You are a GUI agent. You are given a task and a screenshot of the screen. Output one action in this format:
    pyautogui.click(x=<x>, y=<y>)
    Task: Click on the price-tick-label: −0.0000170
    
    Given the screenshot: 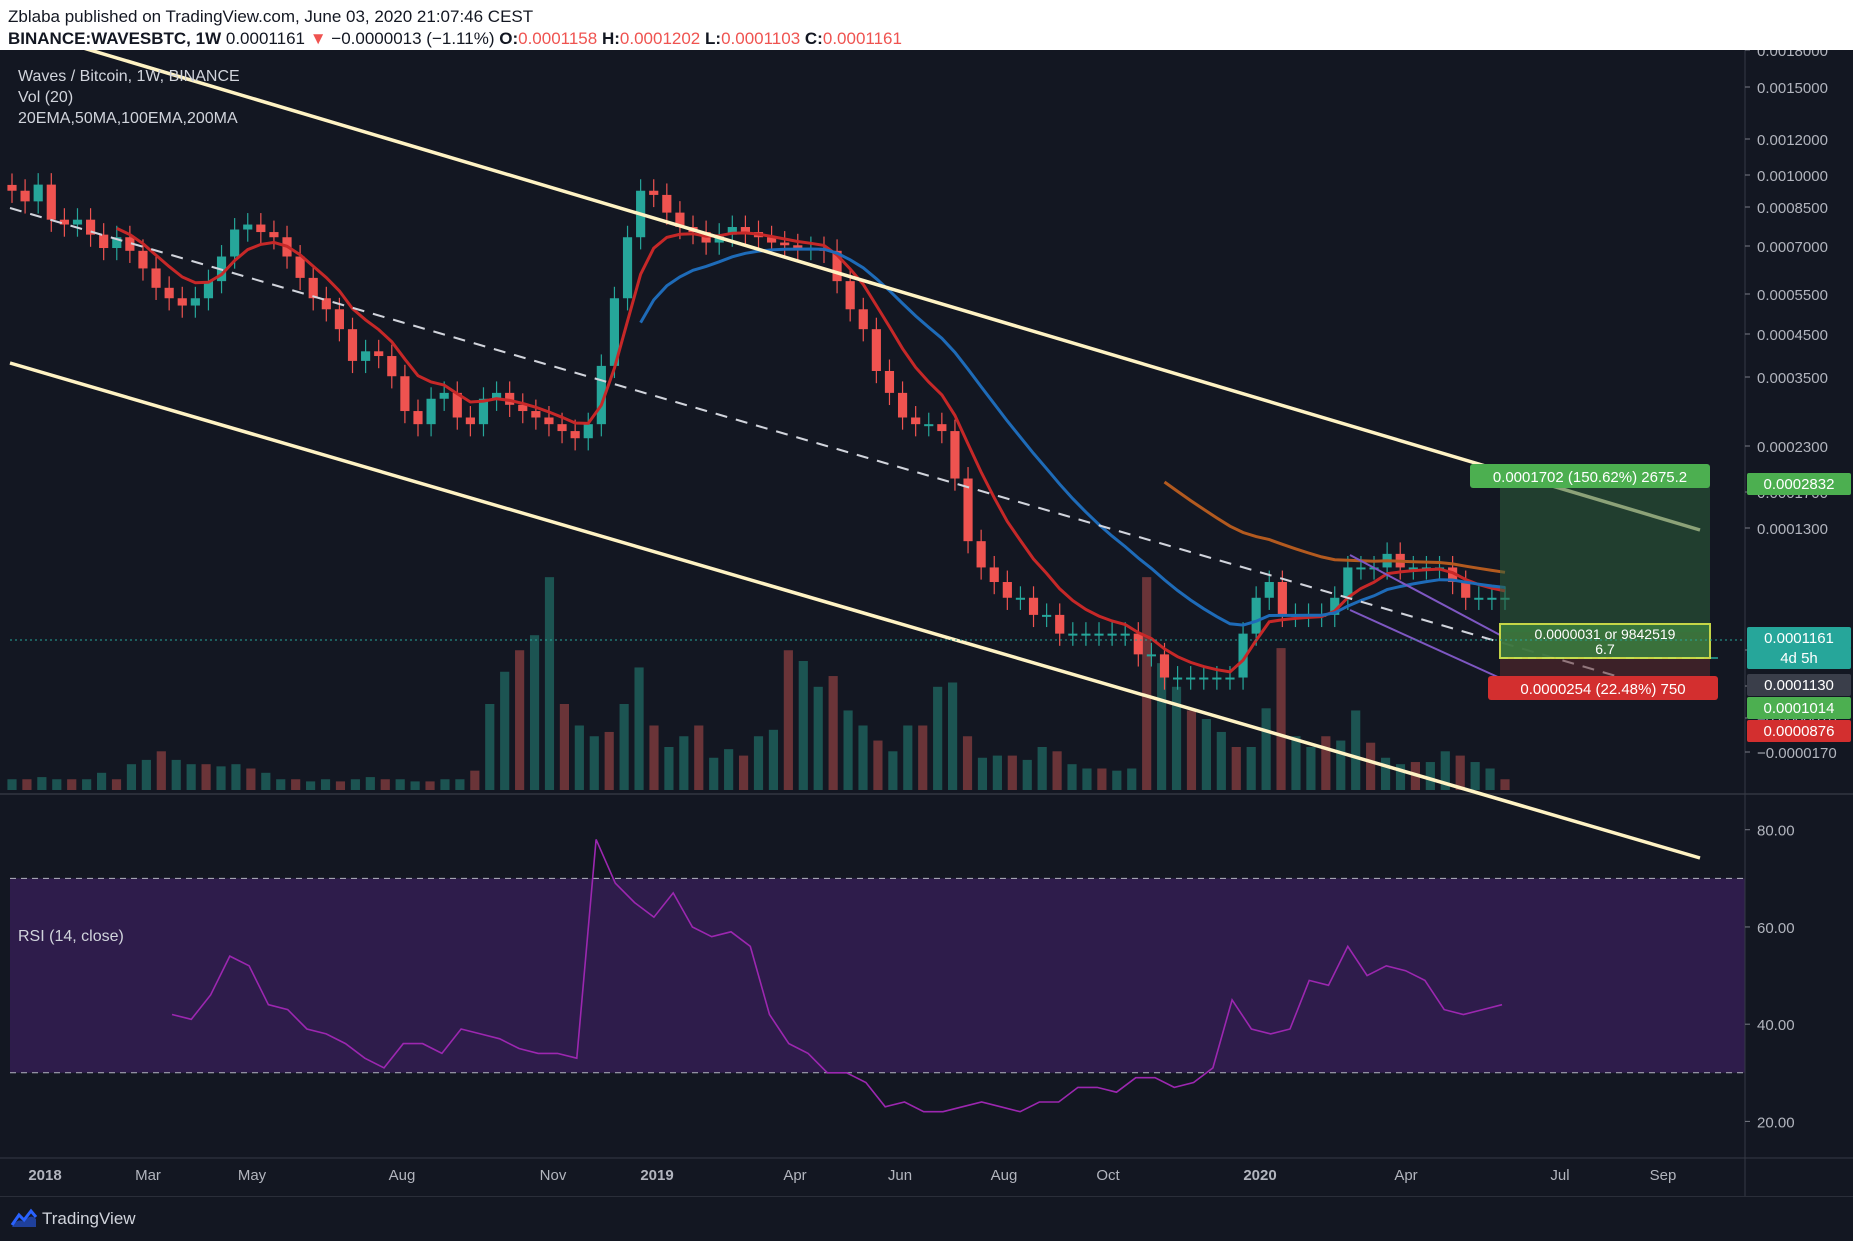 What is the action you would take?
    pyautogui.click(x=1797, y=753)
    